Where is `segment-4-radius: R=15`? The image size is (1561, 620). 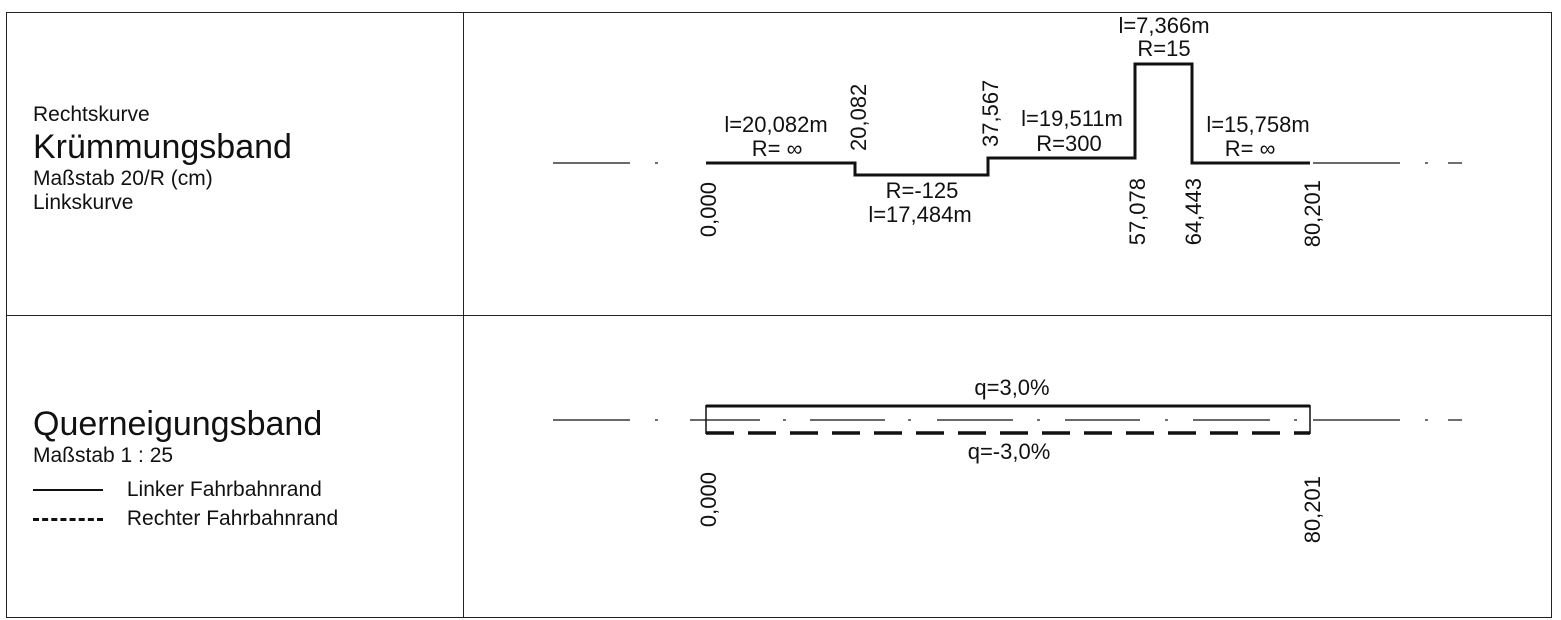
segment-4-radius: R=15 is located at coordinates (1163, 48).